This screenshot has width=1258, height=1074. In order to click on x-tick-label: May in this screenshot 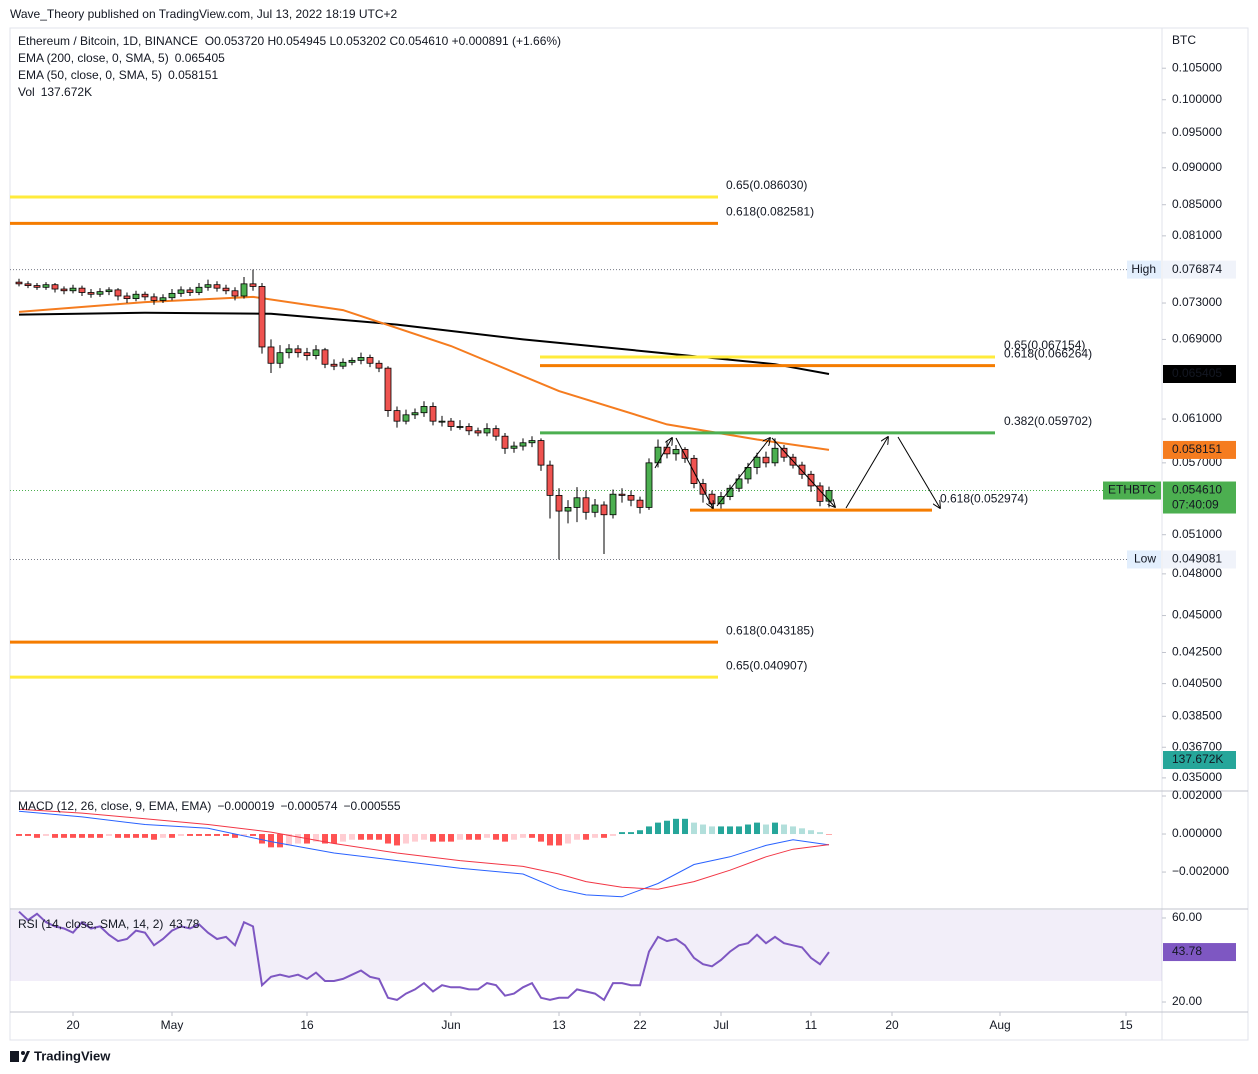, I will do `click(172, 1025)`.